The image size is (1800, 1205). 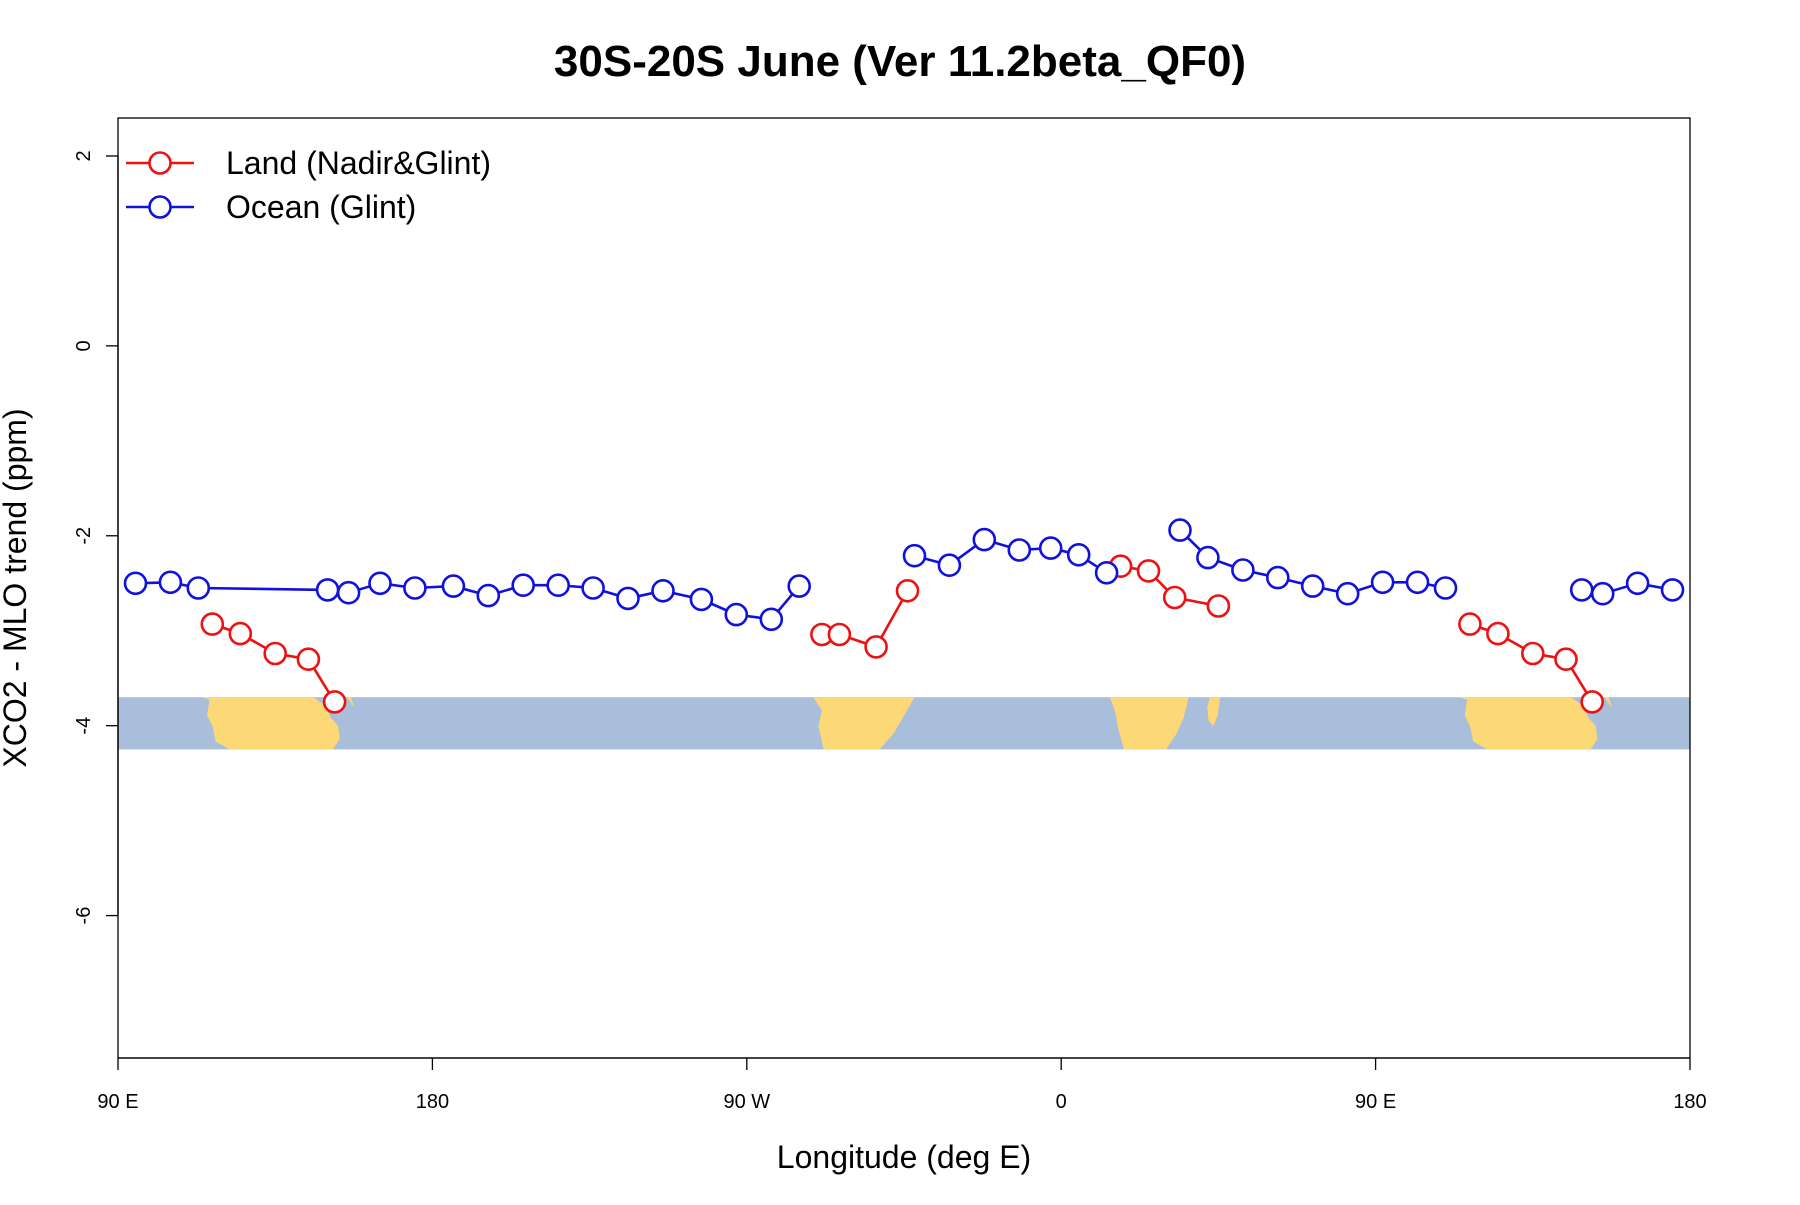 What do you see at coordinates (308, 185) in the screenshot?
I see `legend: Land (Nadir&Glint) Ocean (Glint)` at bounding box center [308, 185].